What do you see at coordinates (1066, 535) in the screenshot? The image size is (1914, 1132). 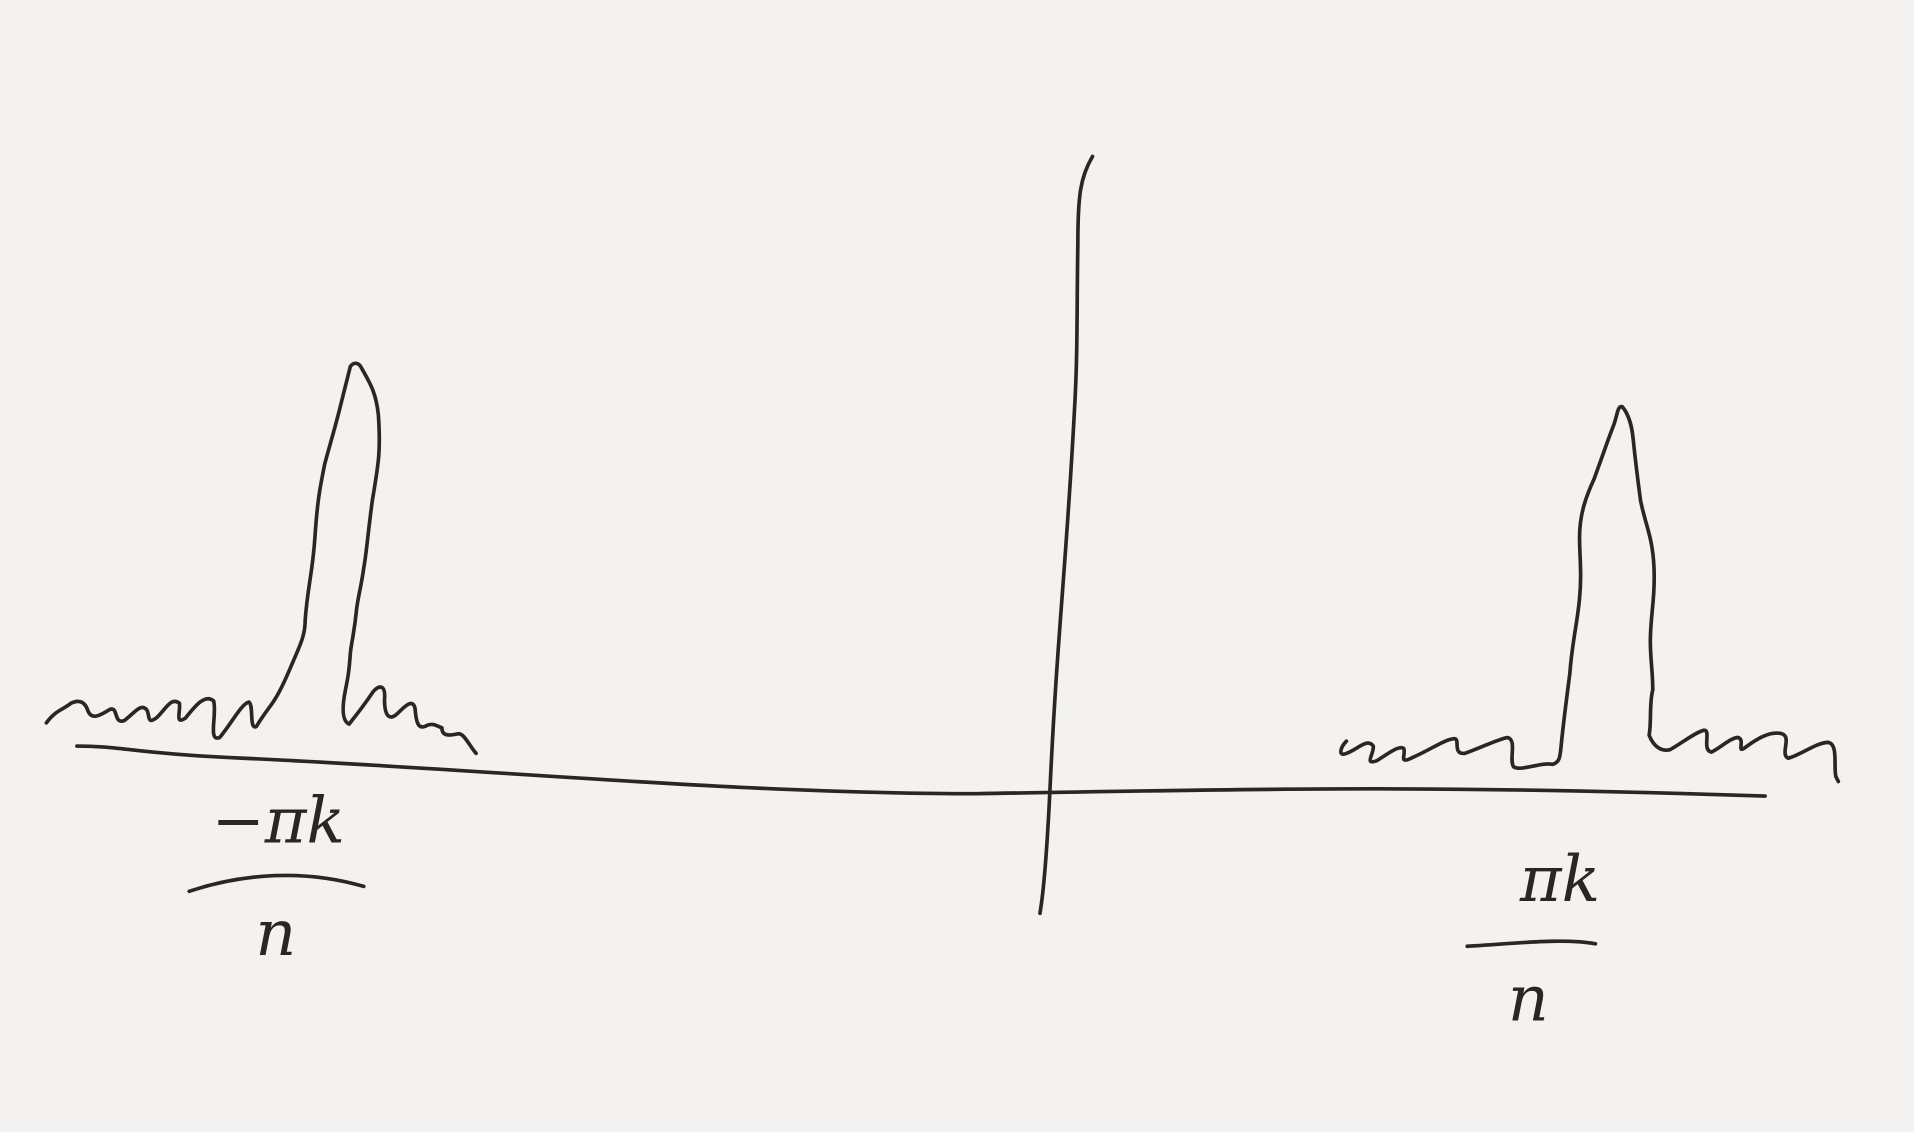 I see `vertical-axis` at bounding box center [1066, 535].